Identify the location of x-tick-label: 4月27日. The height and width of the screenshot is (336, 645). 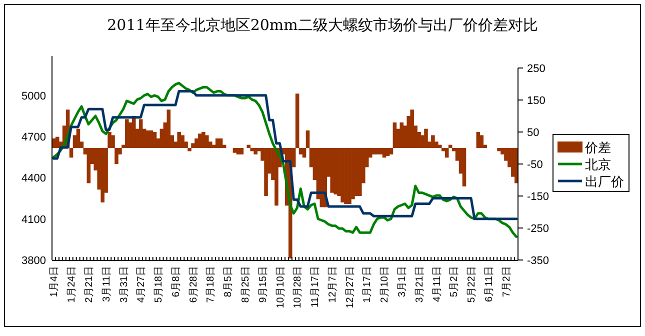
(142, 284).